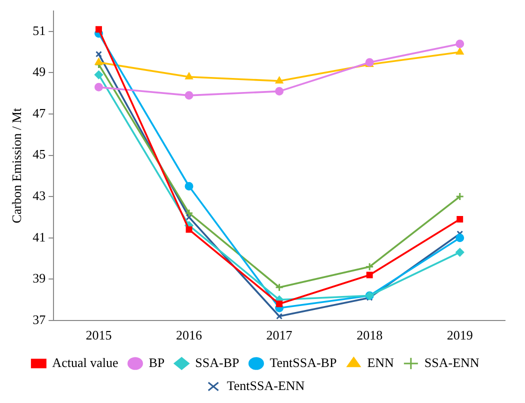 The height and width of the screenshot is (403, 525). I want to click on y-tick-label: 49, so click(39, 72).